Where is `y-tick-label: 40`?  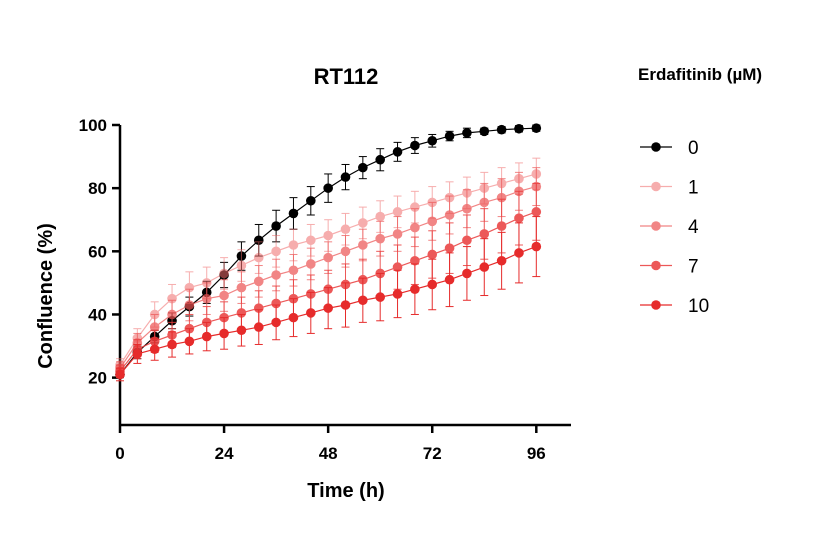
y-tick-label: 40 is located at coordinates (97, 314).